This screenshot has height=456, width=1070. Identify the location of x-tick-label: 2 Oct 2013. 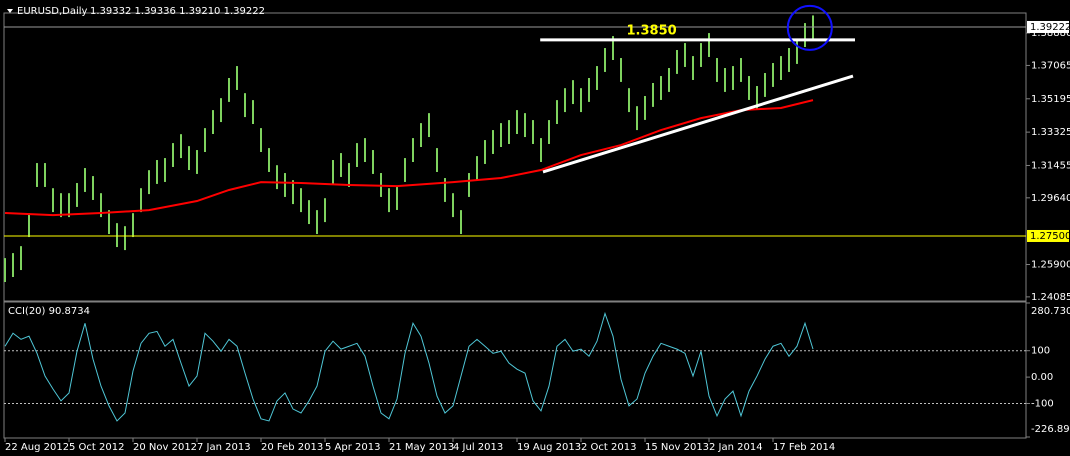
(608, 447).